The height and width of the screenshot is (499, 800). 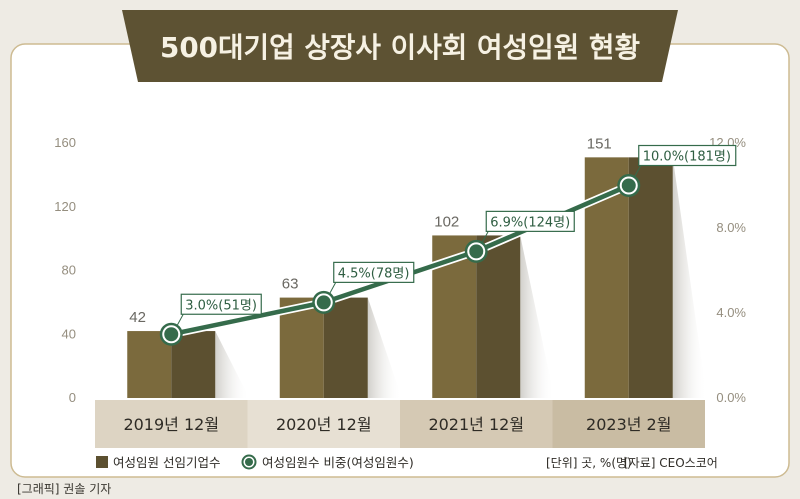 What do you see at coordinates (69, 270) in the screenshot?
I see `left-axis-tick-label: 80` at bounding box center [69, 270].